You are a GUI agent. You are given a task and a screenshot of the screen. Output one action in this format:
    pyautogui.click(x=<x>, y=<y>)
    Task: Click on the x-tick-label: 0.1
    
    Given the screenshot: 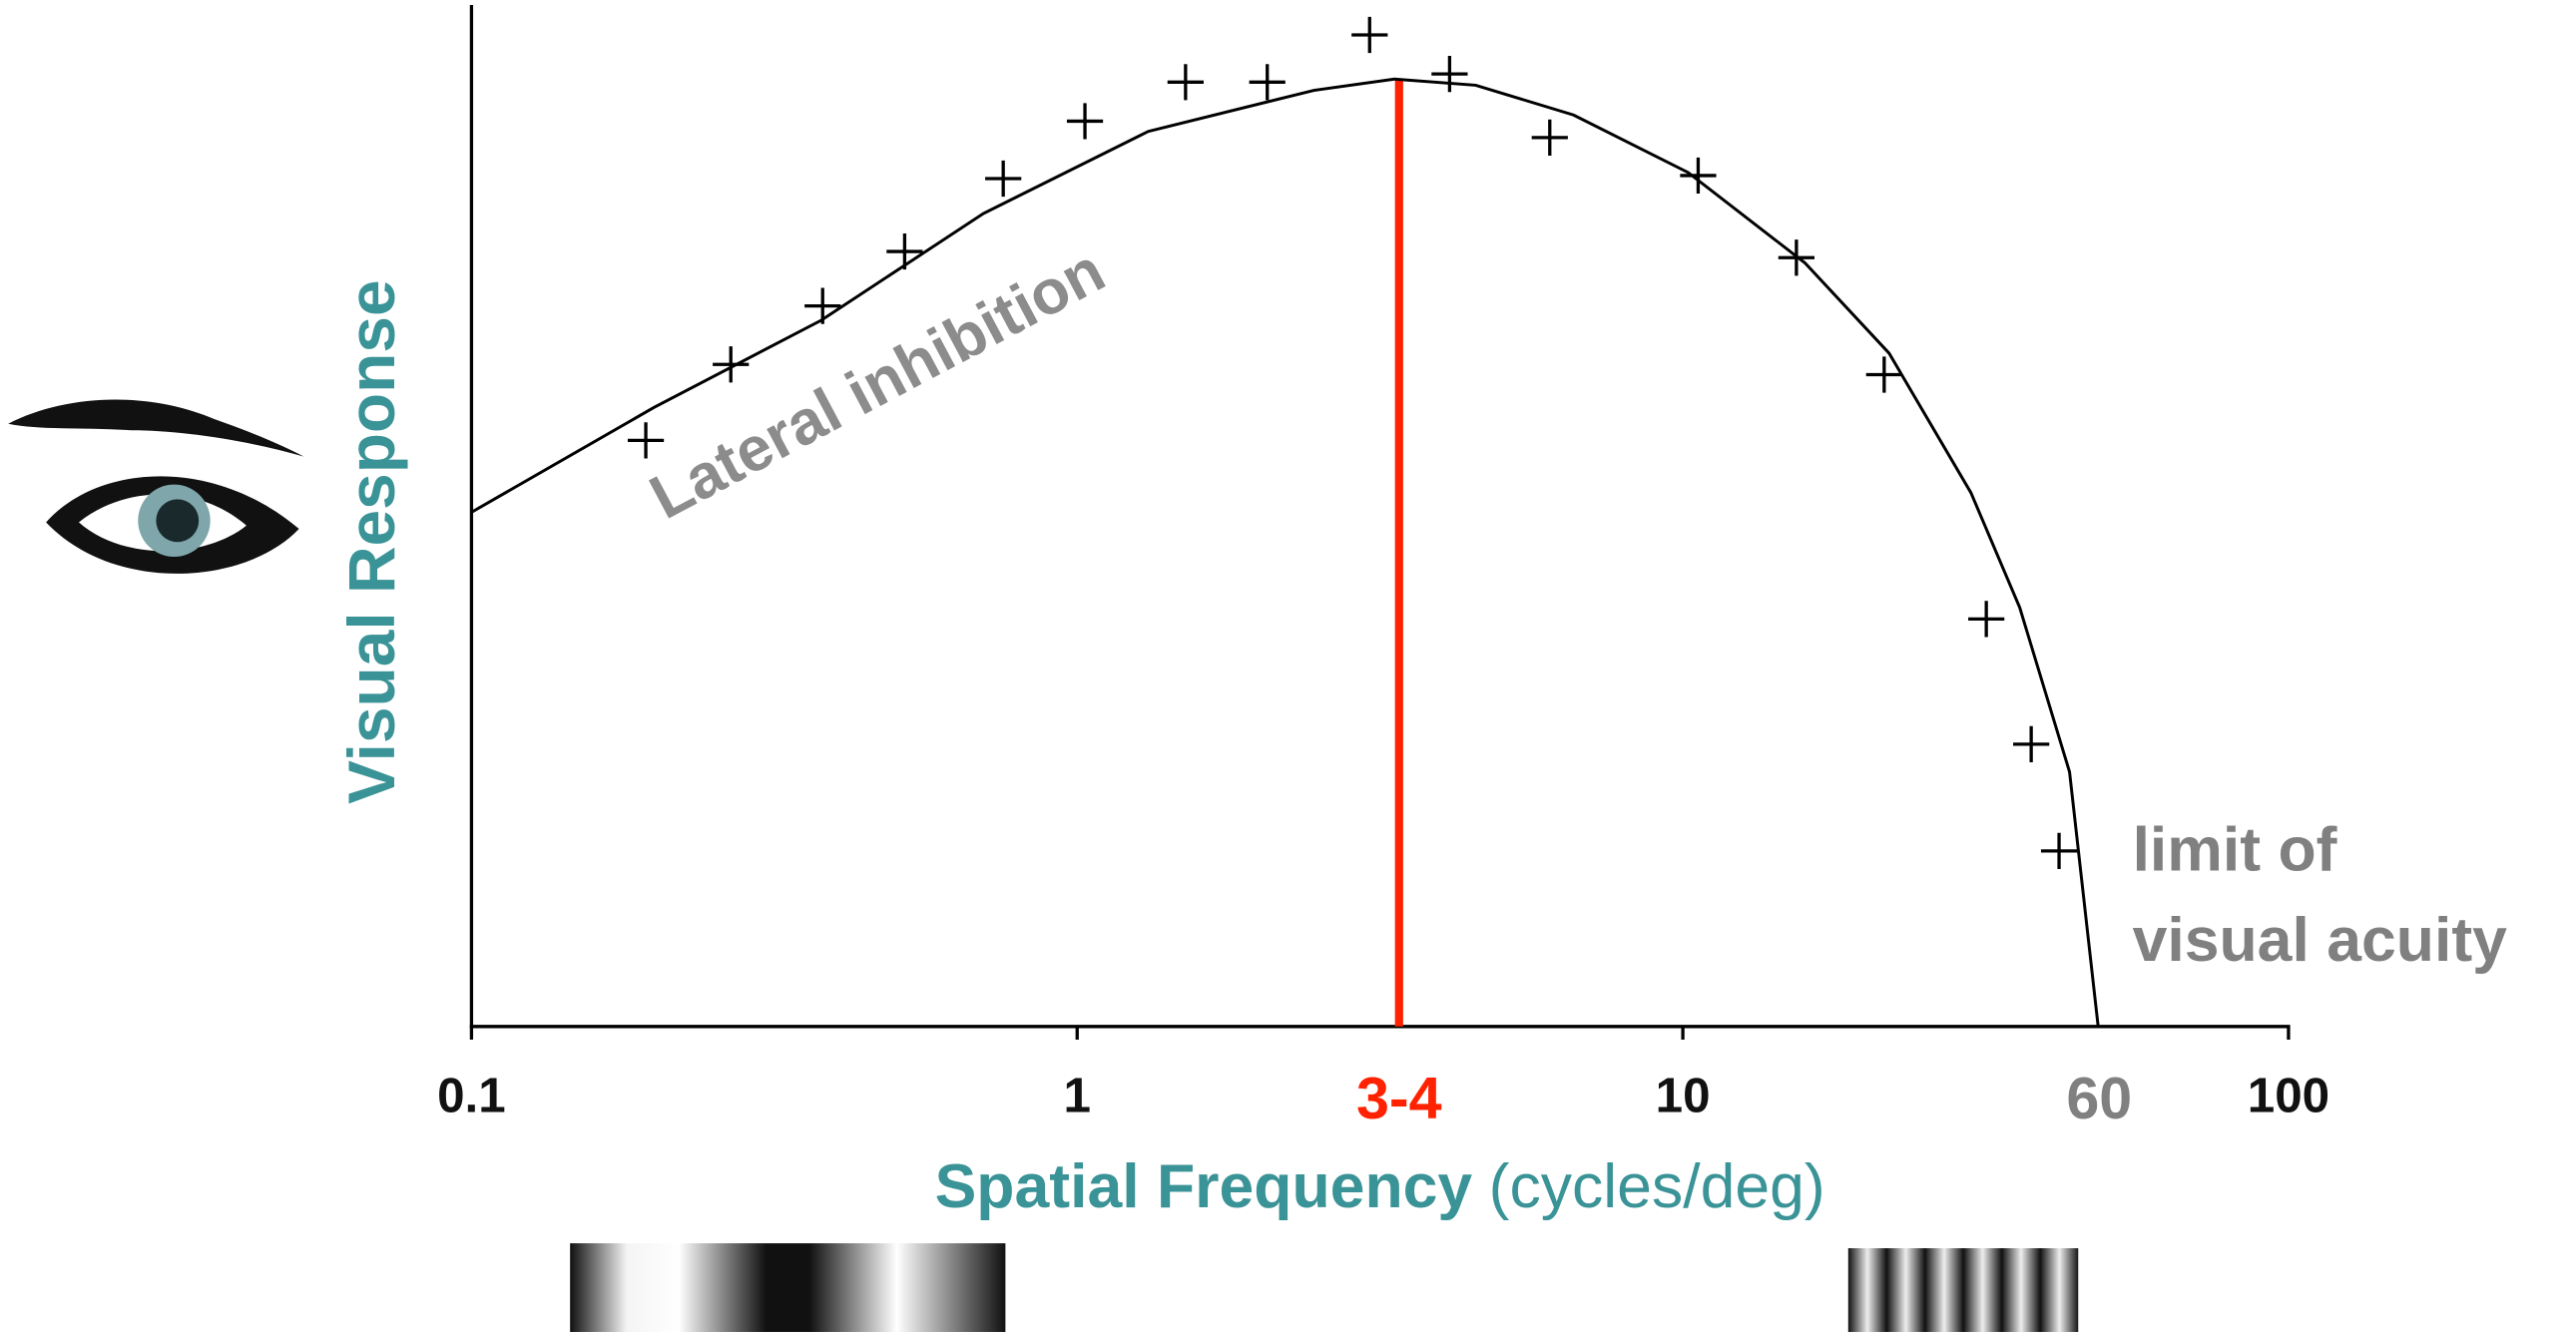 What is the action you would take?
    pyautogui.click(x=472, y=1095)
    